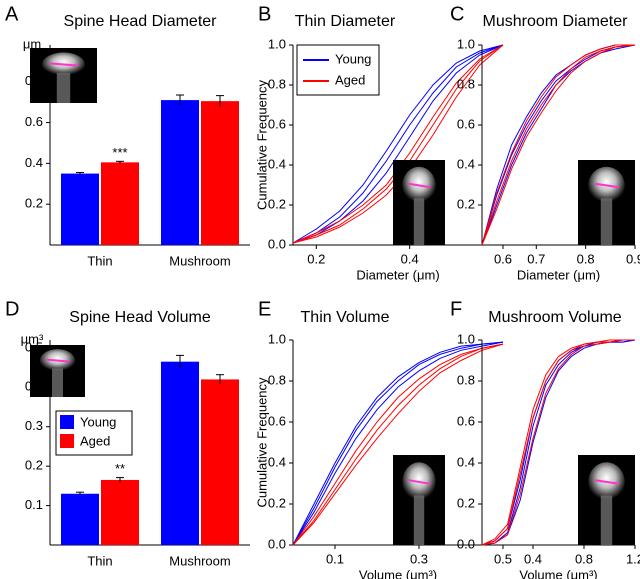 The image size is (640, 579). I want to click on y-tick-label: 0.1, so click(34, 504).